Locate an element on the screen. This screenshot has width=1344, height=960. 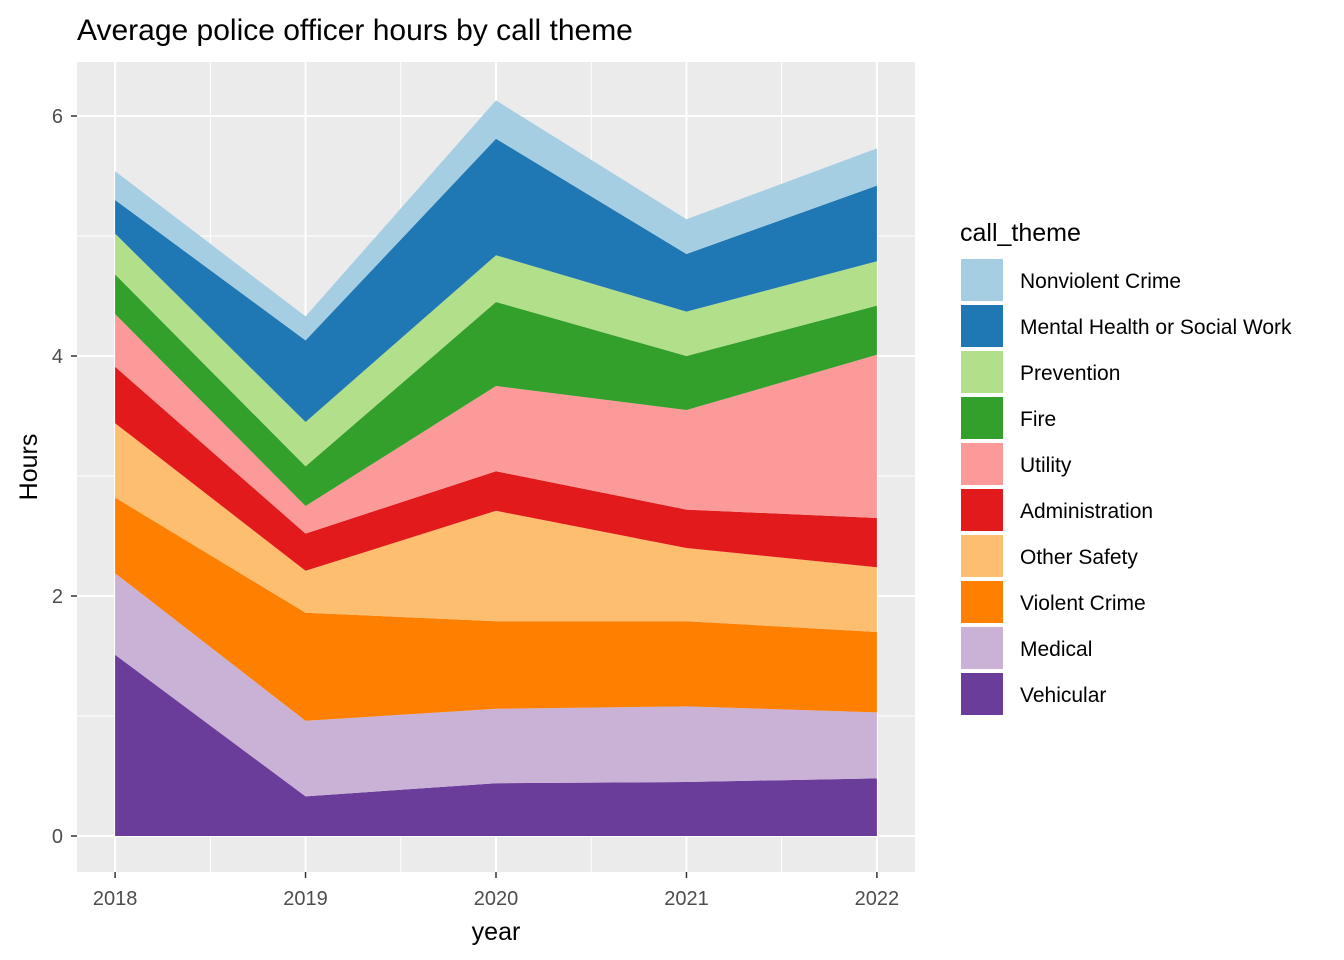
x-axis-title: year is located at coordinates (496, 932).